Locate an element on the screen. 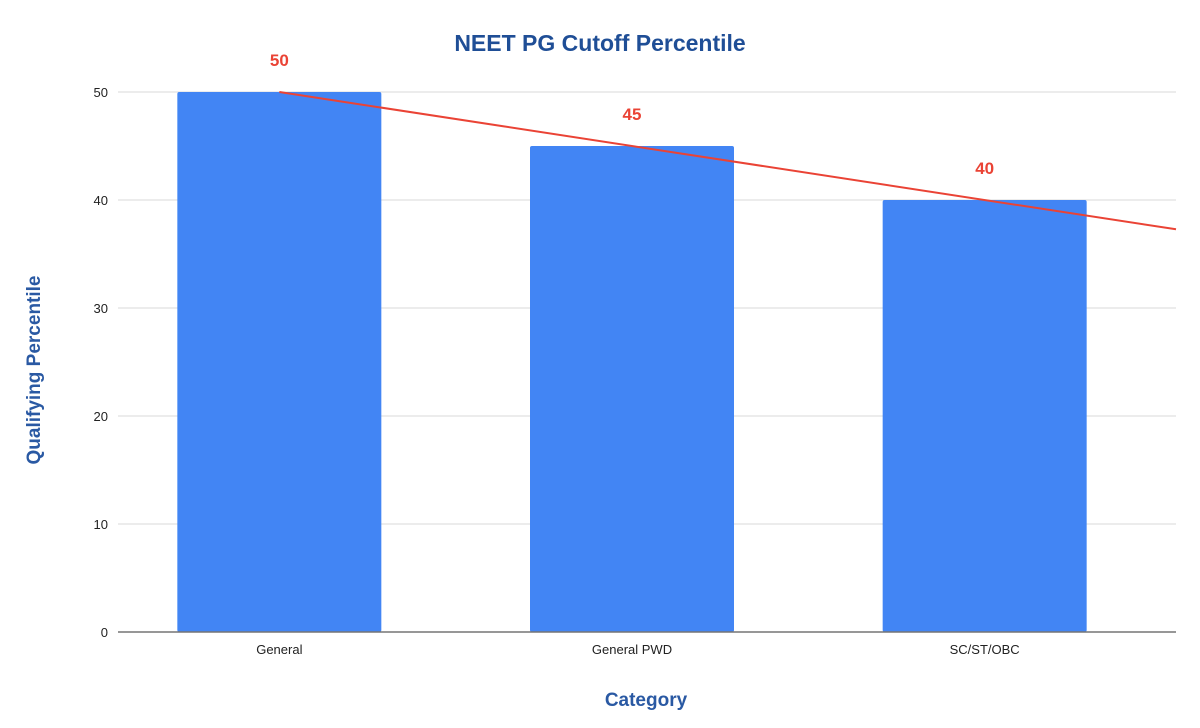 The width and height of the screenshot is (1200, 728). y-tick-label: 0 is located at coordinates (104, 632).